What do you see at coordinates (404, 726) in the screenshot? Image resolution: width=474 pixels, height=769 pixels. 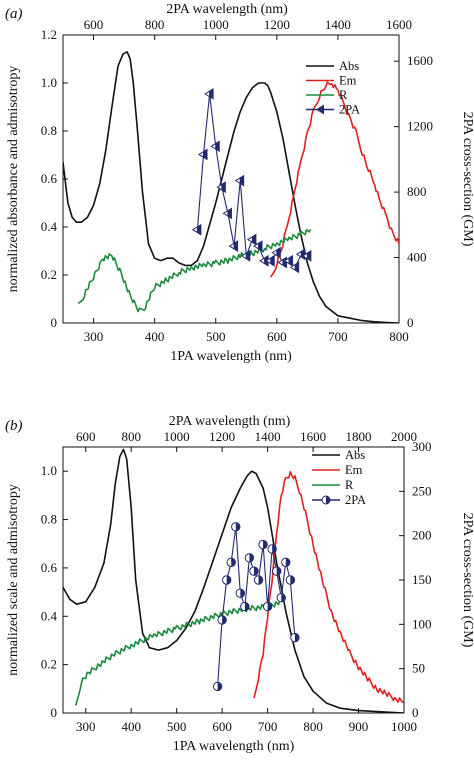 I see `x-tick-label: 1000` at bounding box center [404, 726].